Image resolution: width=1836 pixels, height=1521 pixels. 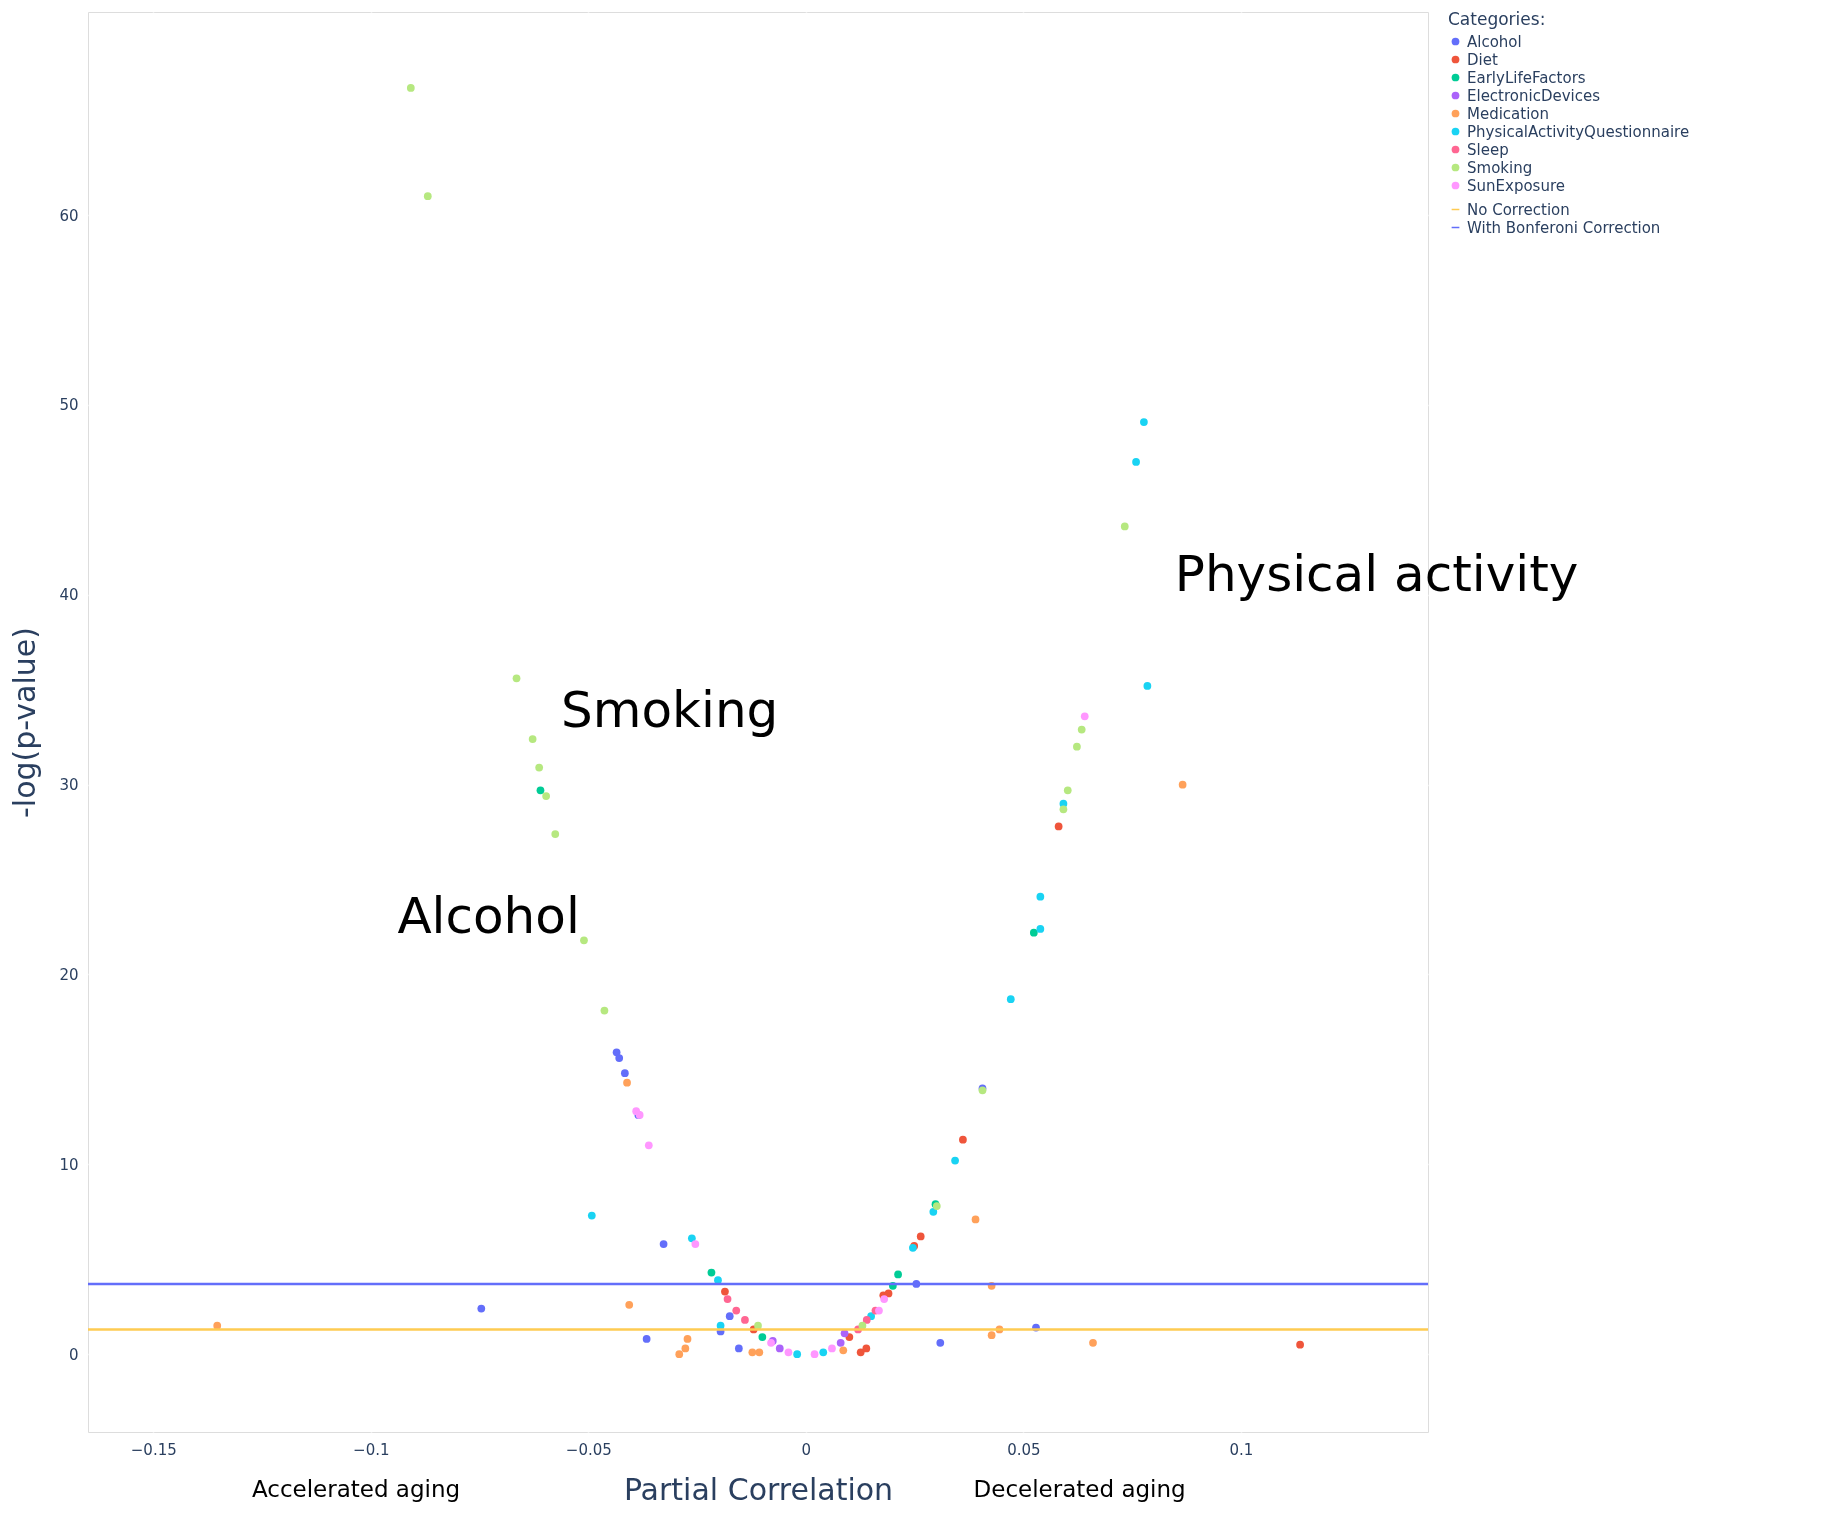 What do you see at coordinates (1494, 41) in the screenshot?
I see `legend-label: Alcohol` at bounding box center [1494, 41].